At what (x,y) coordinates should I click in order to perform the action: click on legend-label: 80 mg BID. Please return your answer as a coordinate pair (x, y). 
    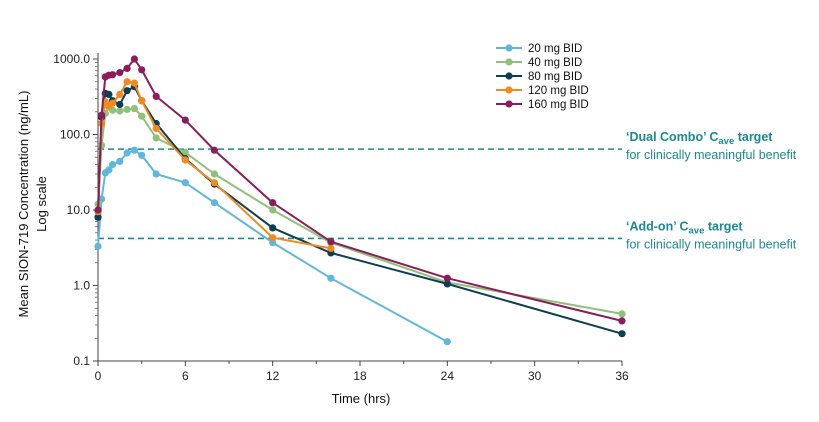
    Looking at the image, I should click on (555, 77).